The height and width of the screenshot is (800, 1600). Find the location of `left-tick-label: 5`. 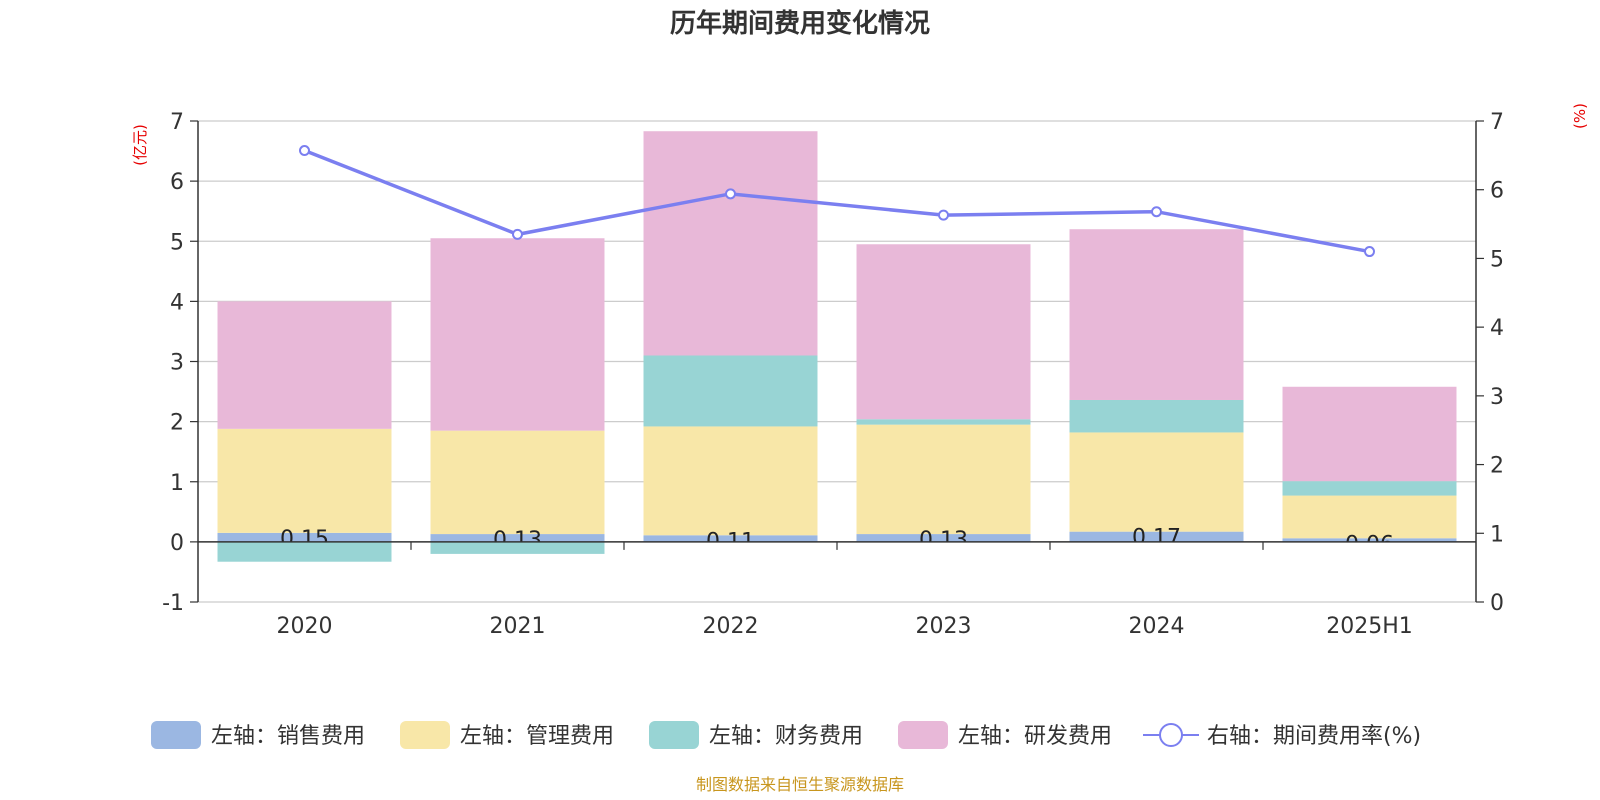

left-tick-label: 5 is located at coordinates (177, 242).